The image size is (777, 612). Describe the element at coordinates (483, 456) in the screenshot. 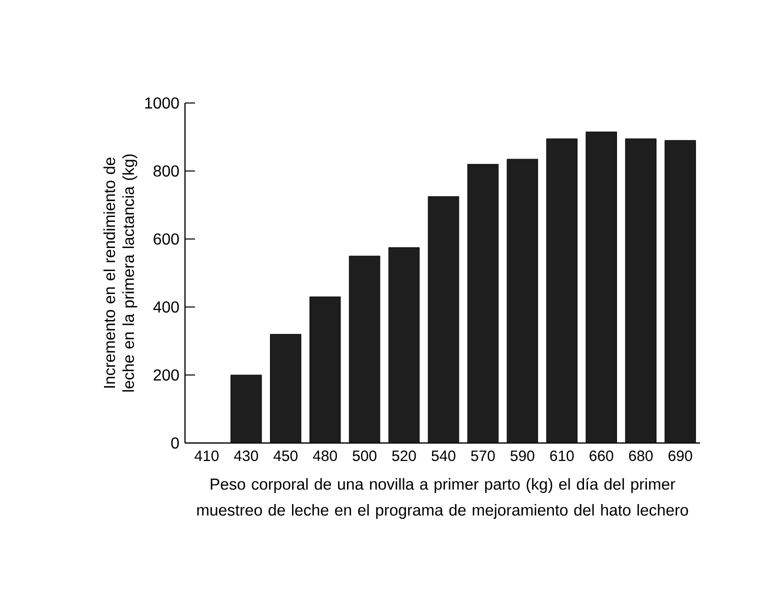

I see `x-tick-label: 570` at that location.